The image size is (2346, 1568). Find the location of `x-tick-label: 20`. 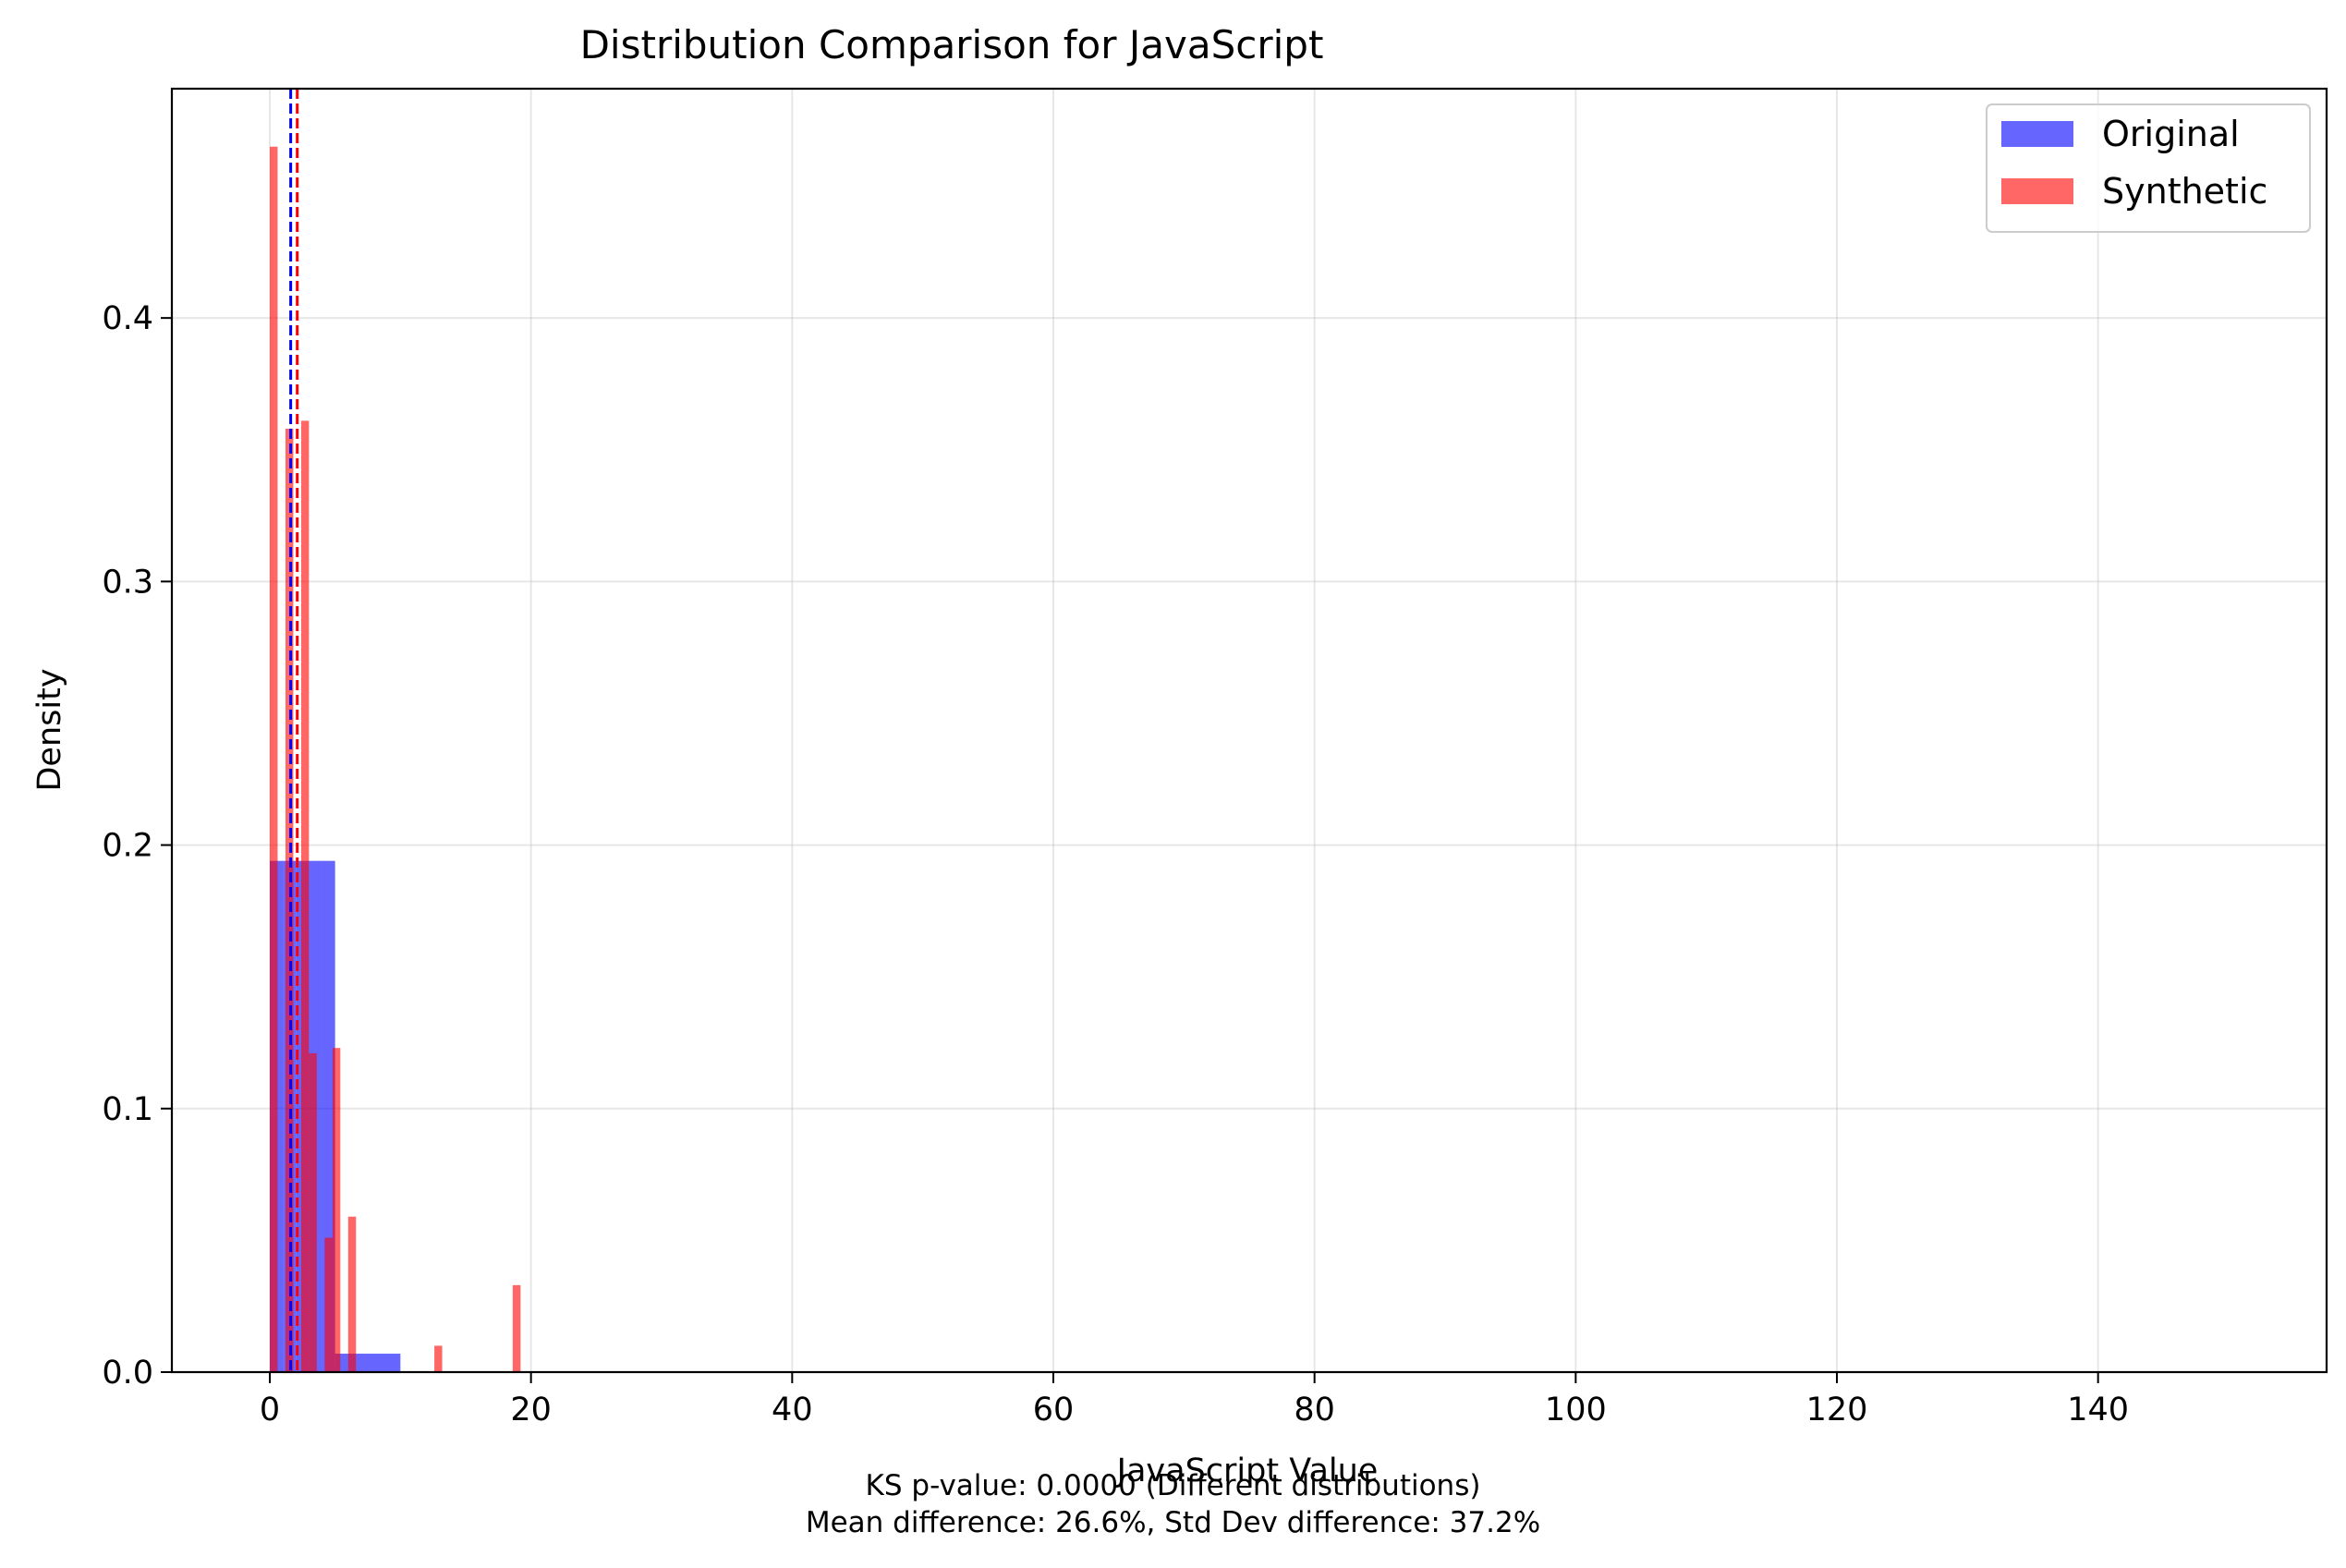

x-tick-label: 20 is located at coordinates (531, 1410).